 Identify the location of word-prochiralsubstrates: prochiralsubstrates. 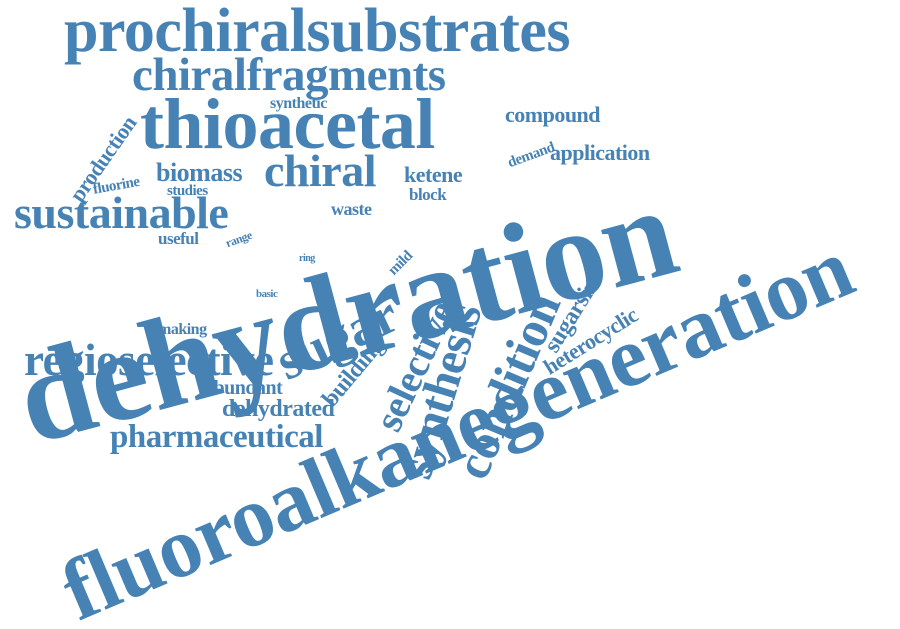
(317, 32).